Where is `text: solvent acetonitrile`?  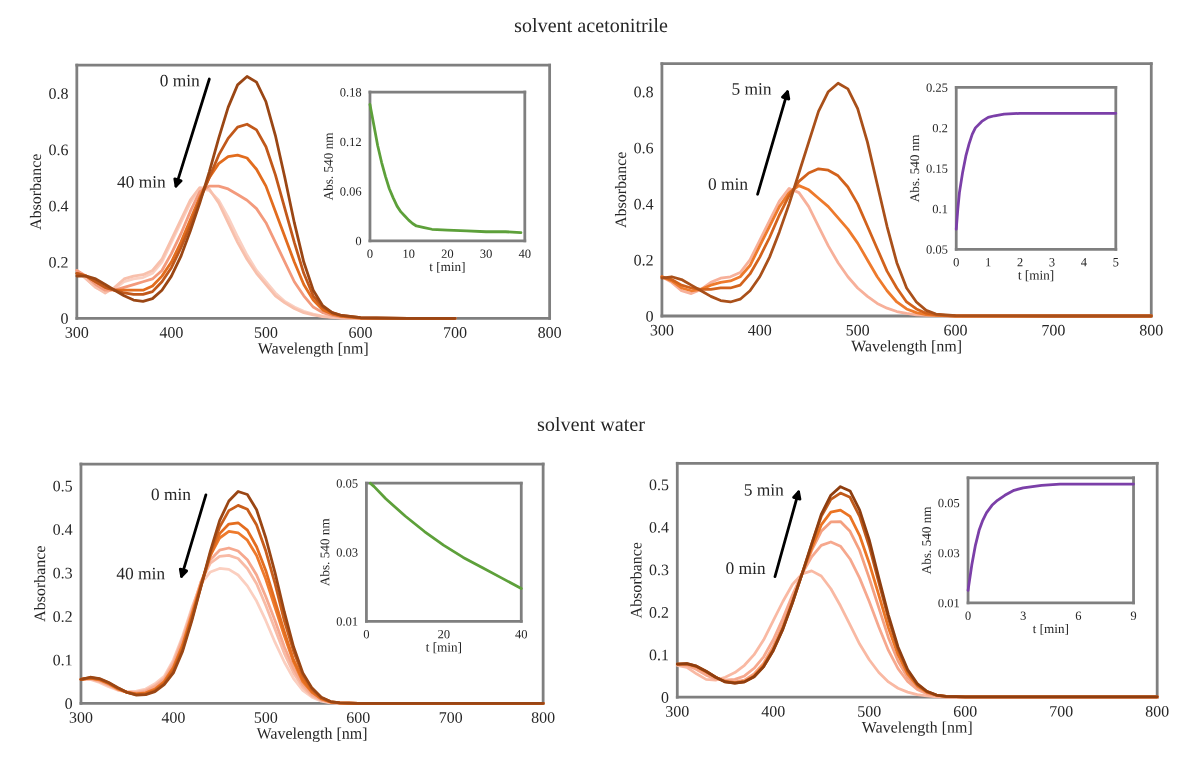
text: solvent acetonitrile is located at coordinates (591, 25).